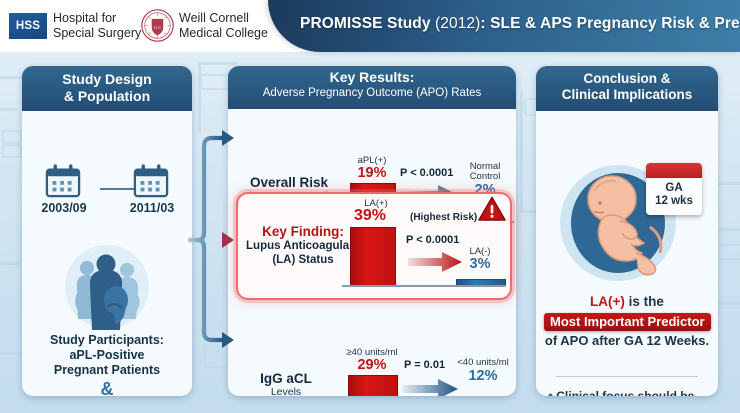 The width and height of the screenshot is (740, 413). I want to click on igg-acl-bar-high, so click(373, 385).